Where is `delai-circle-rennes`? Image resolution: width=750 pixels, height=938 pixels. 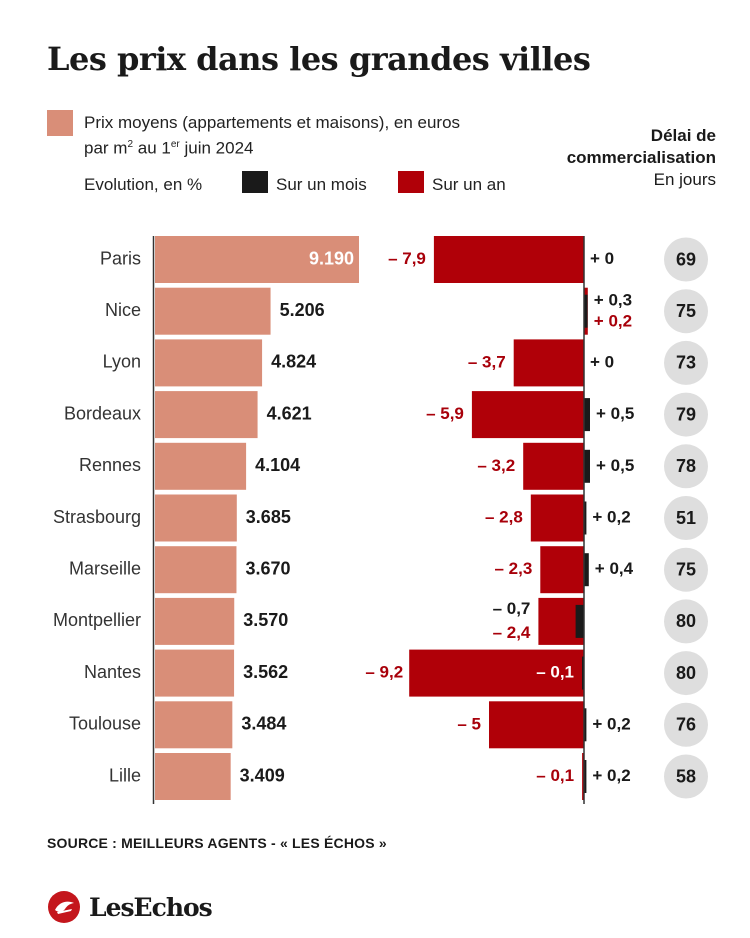
delai-circle-rennes is located at coordinates (686, 466).